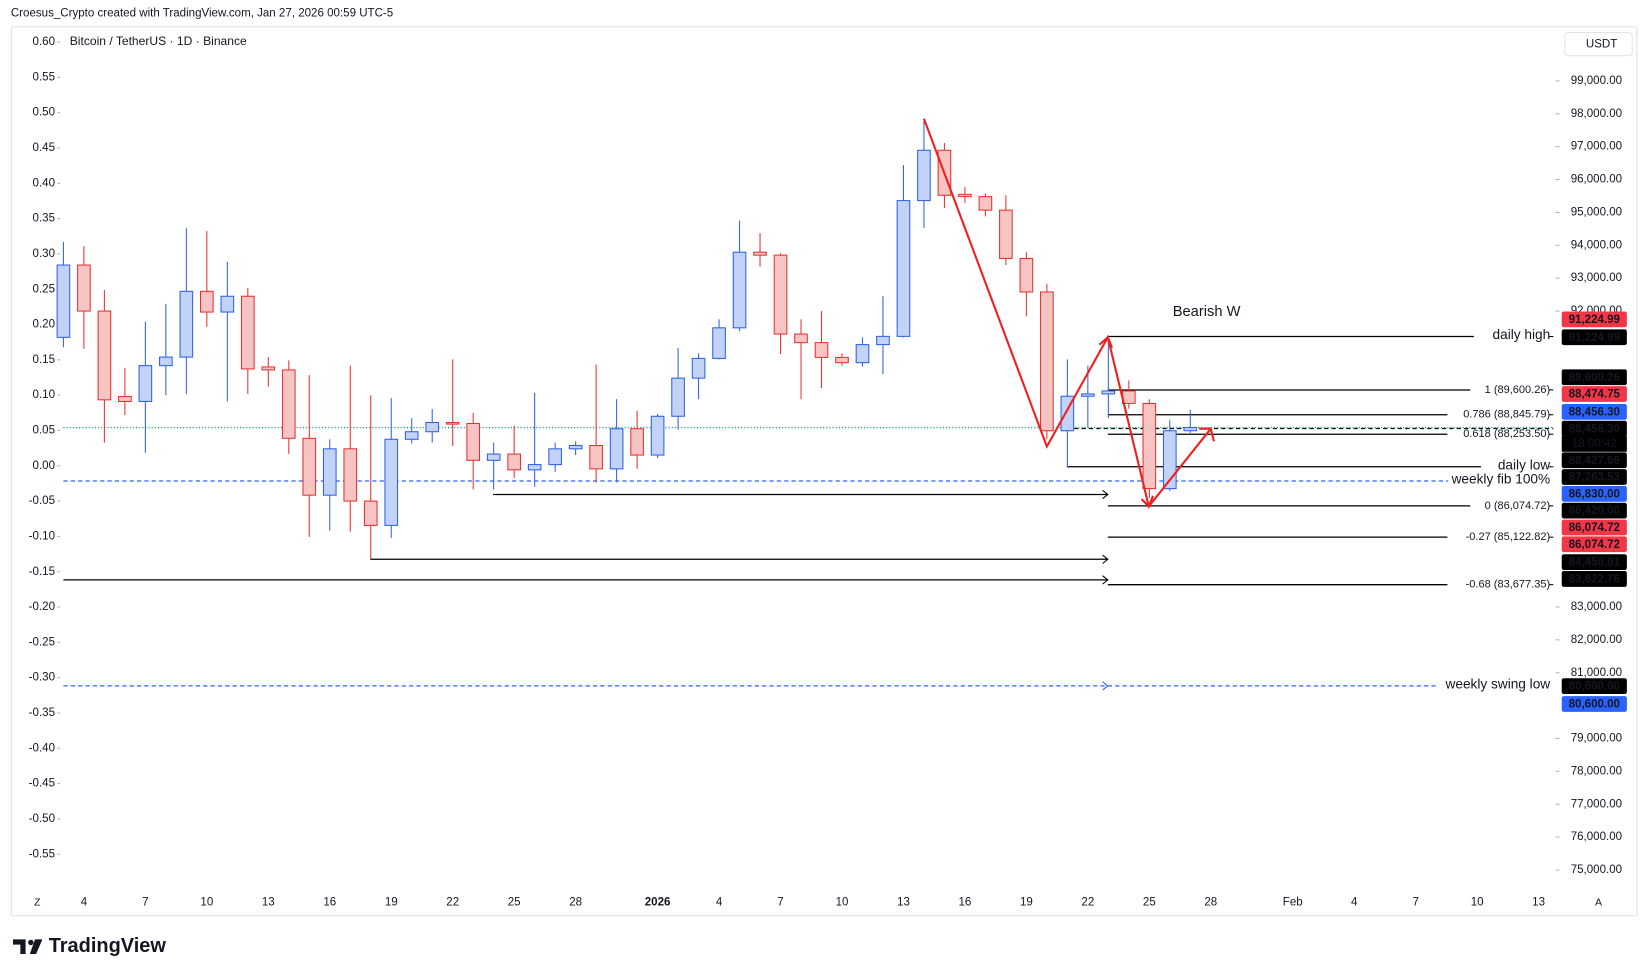  I want to click on y2-tick-label: 0.45, so click(44, 148).